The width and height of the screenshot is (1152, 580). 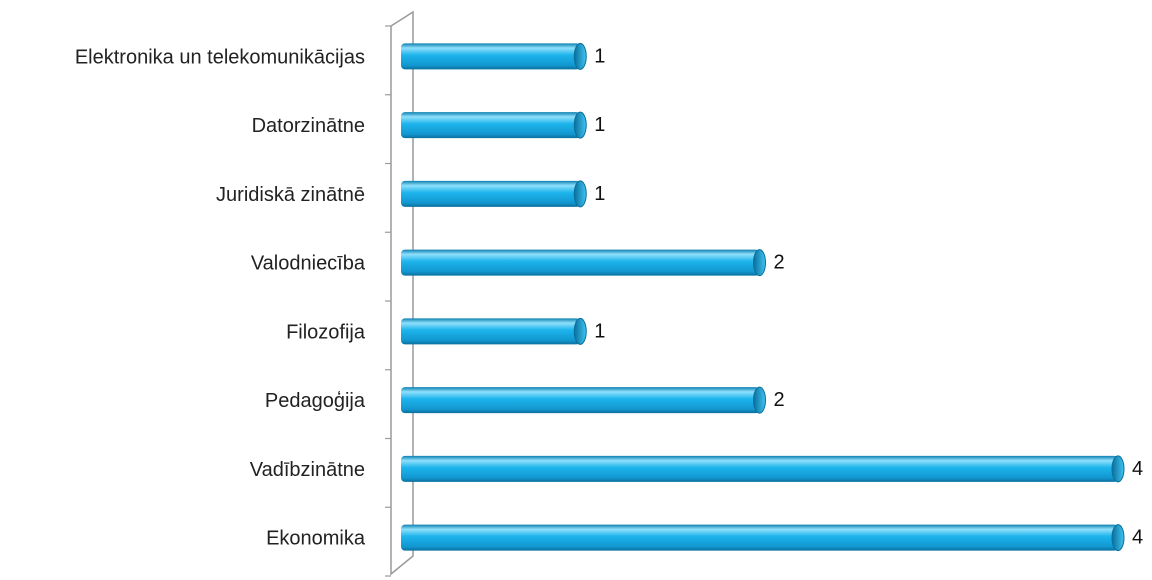 What do you see at coordinates (308, 126) in the screenshot?
I see `category-label: Datorzinātne` at bounding box center [308, 126].